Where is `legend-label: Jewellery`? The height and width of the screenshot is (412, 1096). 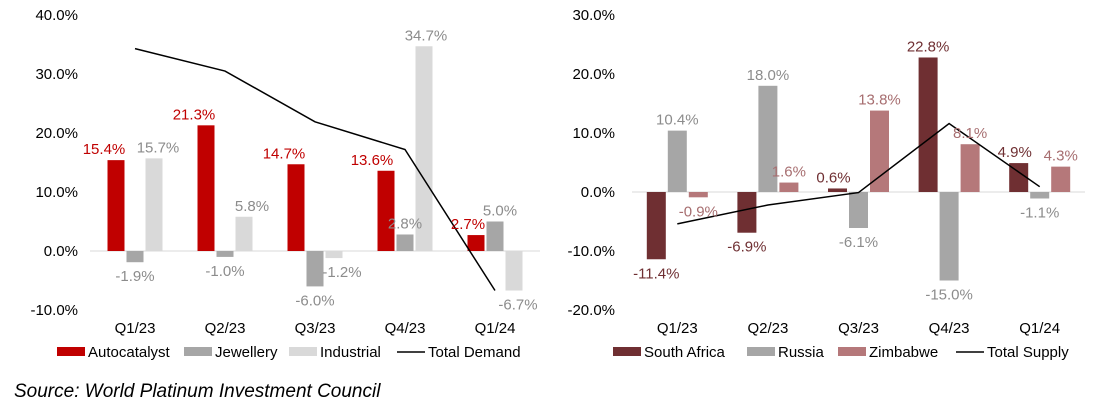 legend-label: Jewellery is located at coordinates (246, 352).